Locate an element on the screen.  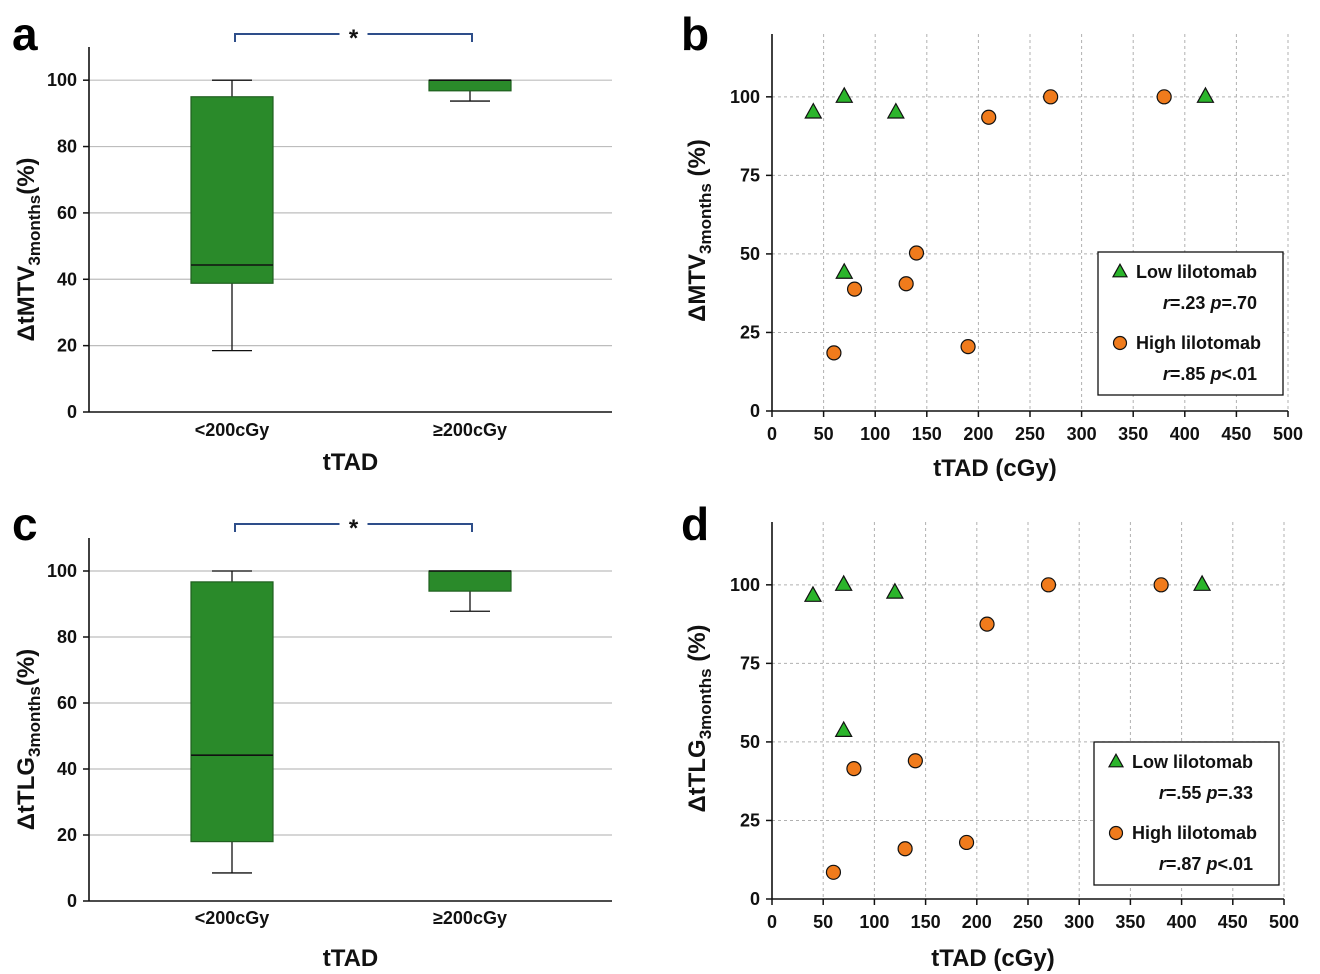
x-tick-label: 450 is located at coordinates (1236, 434).